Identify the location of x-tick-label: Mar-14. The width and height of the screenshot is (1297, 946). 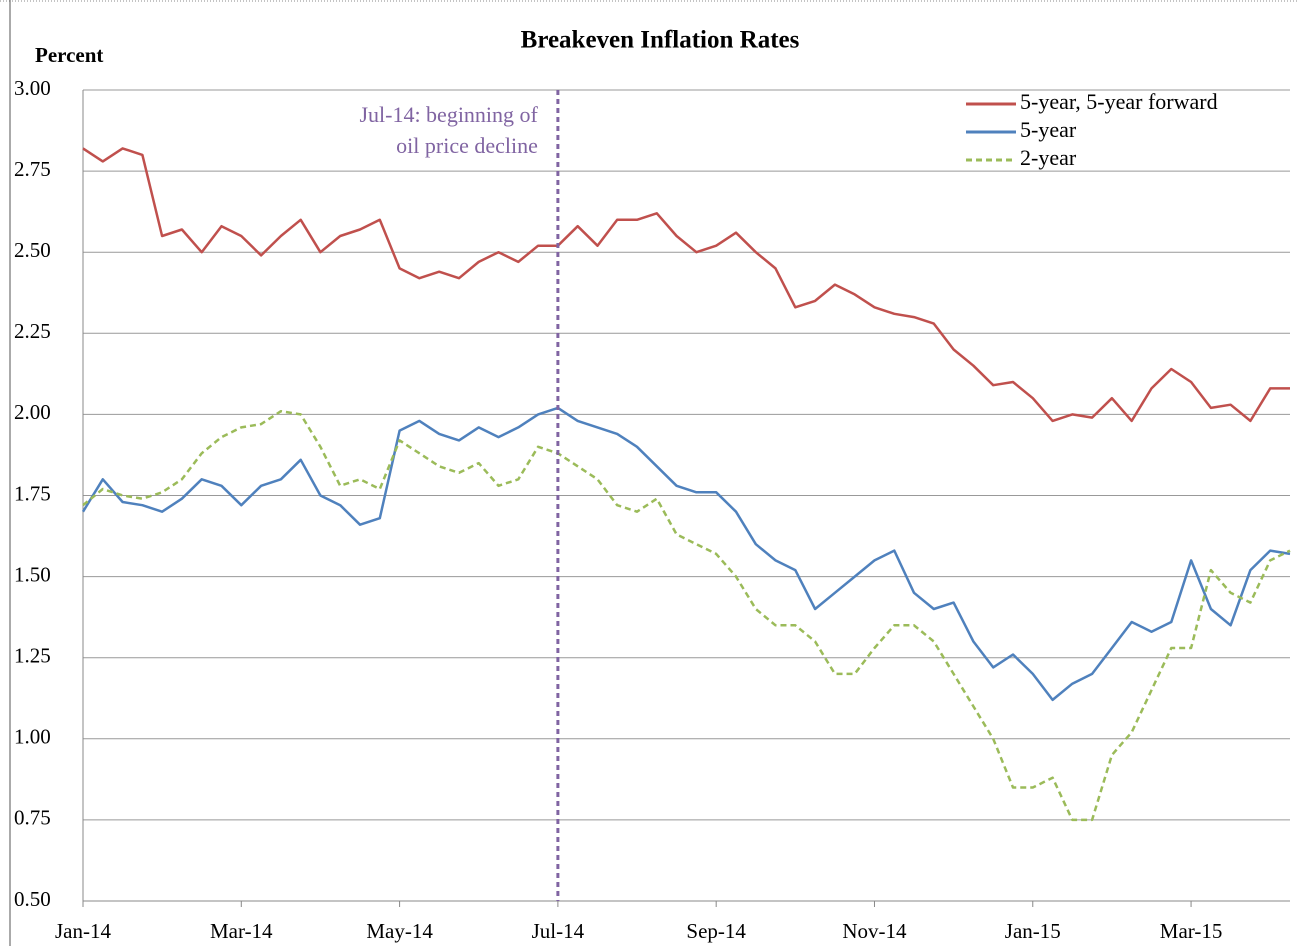
(241, 931).